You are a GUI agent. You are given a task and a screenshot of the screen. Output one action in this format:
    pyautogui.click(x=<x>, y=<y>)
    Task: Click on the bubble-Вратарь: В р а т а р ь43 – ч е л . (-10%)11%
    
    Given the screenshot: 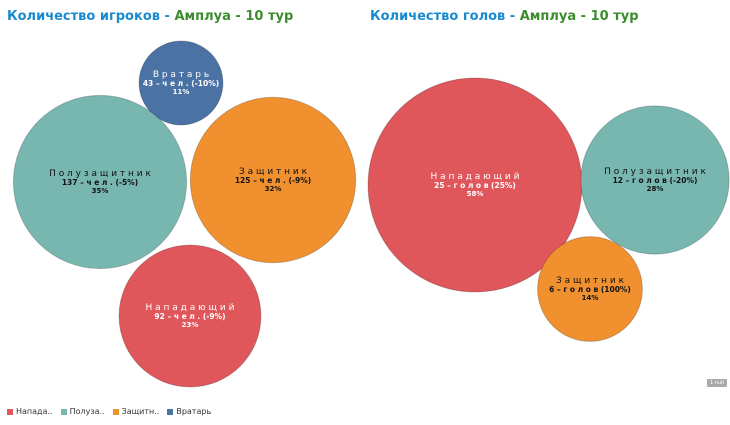 What is the action you would take?
    pyautogui.click(x=181, y=83)
    